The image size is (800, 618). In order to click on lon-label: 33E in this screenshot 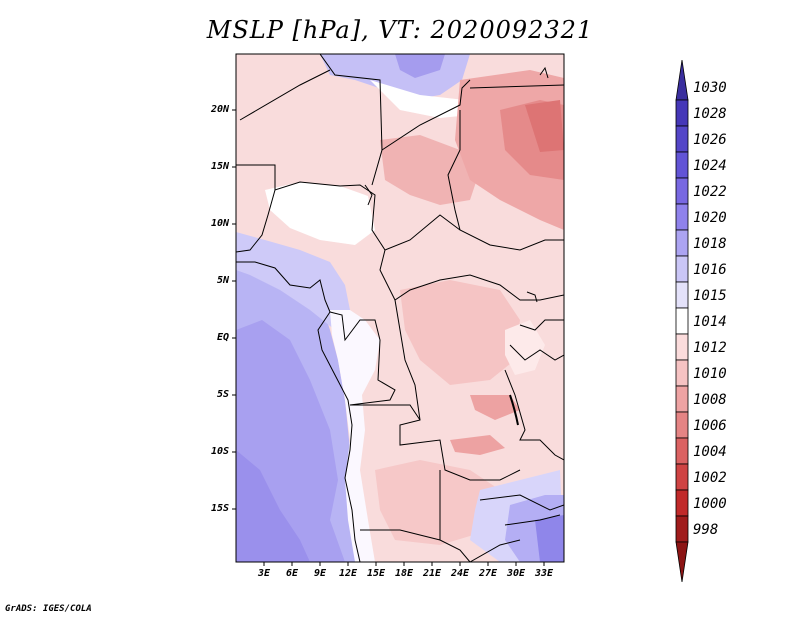, I will do `click(544, 573)`.